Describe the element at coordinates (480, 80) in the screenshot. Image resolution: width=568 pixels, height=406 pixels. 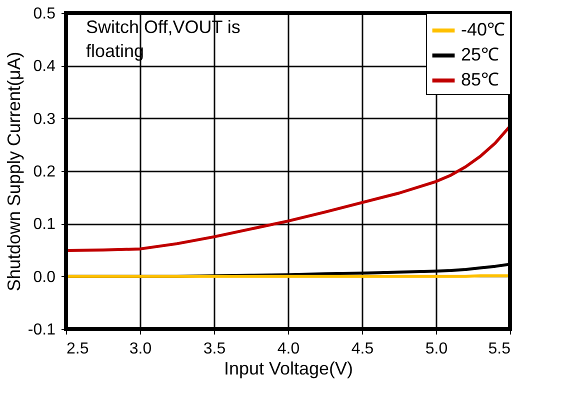
I see `legend-label: 85℃` at that location.